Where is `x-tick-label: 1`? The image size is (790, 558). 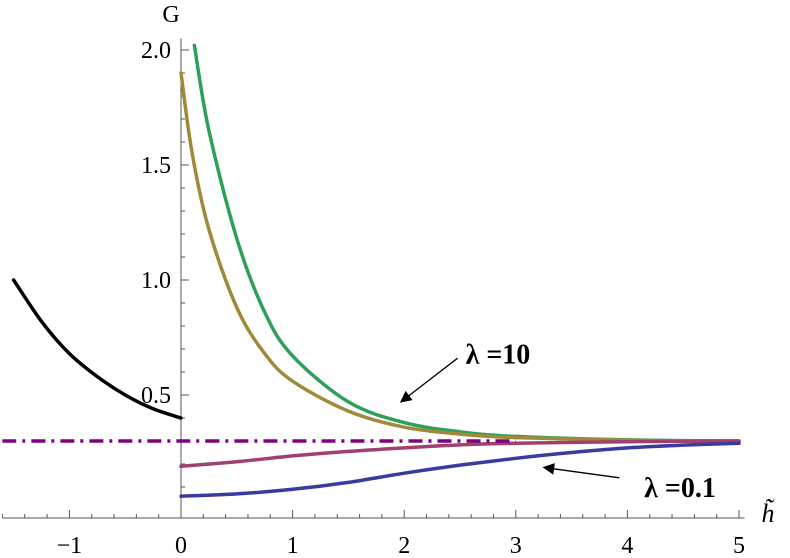
x-tick-label: 1 is located at coordinates (293, 545).